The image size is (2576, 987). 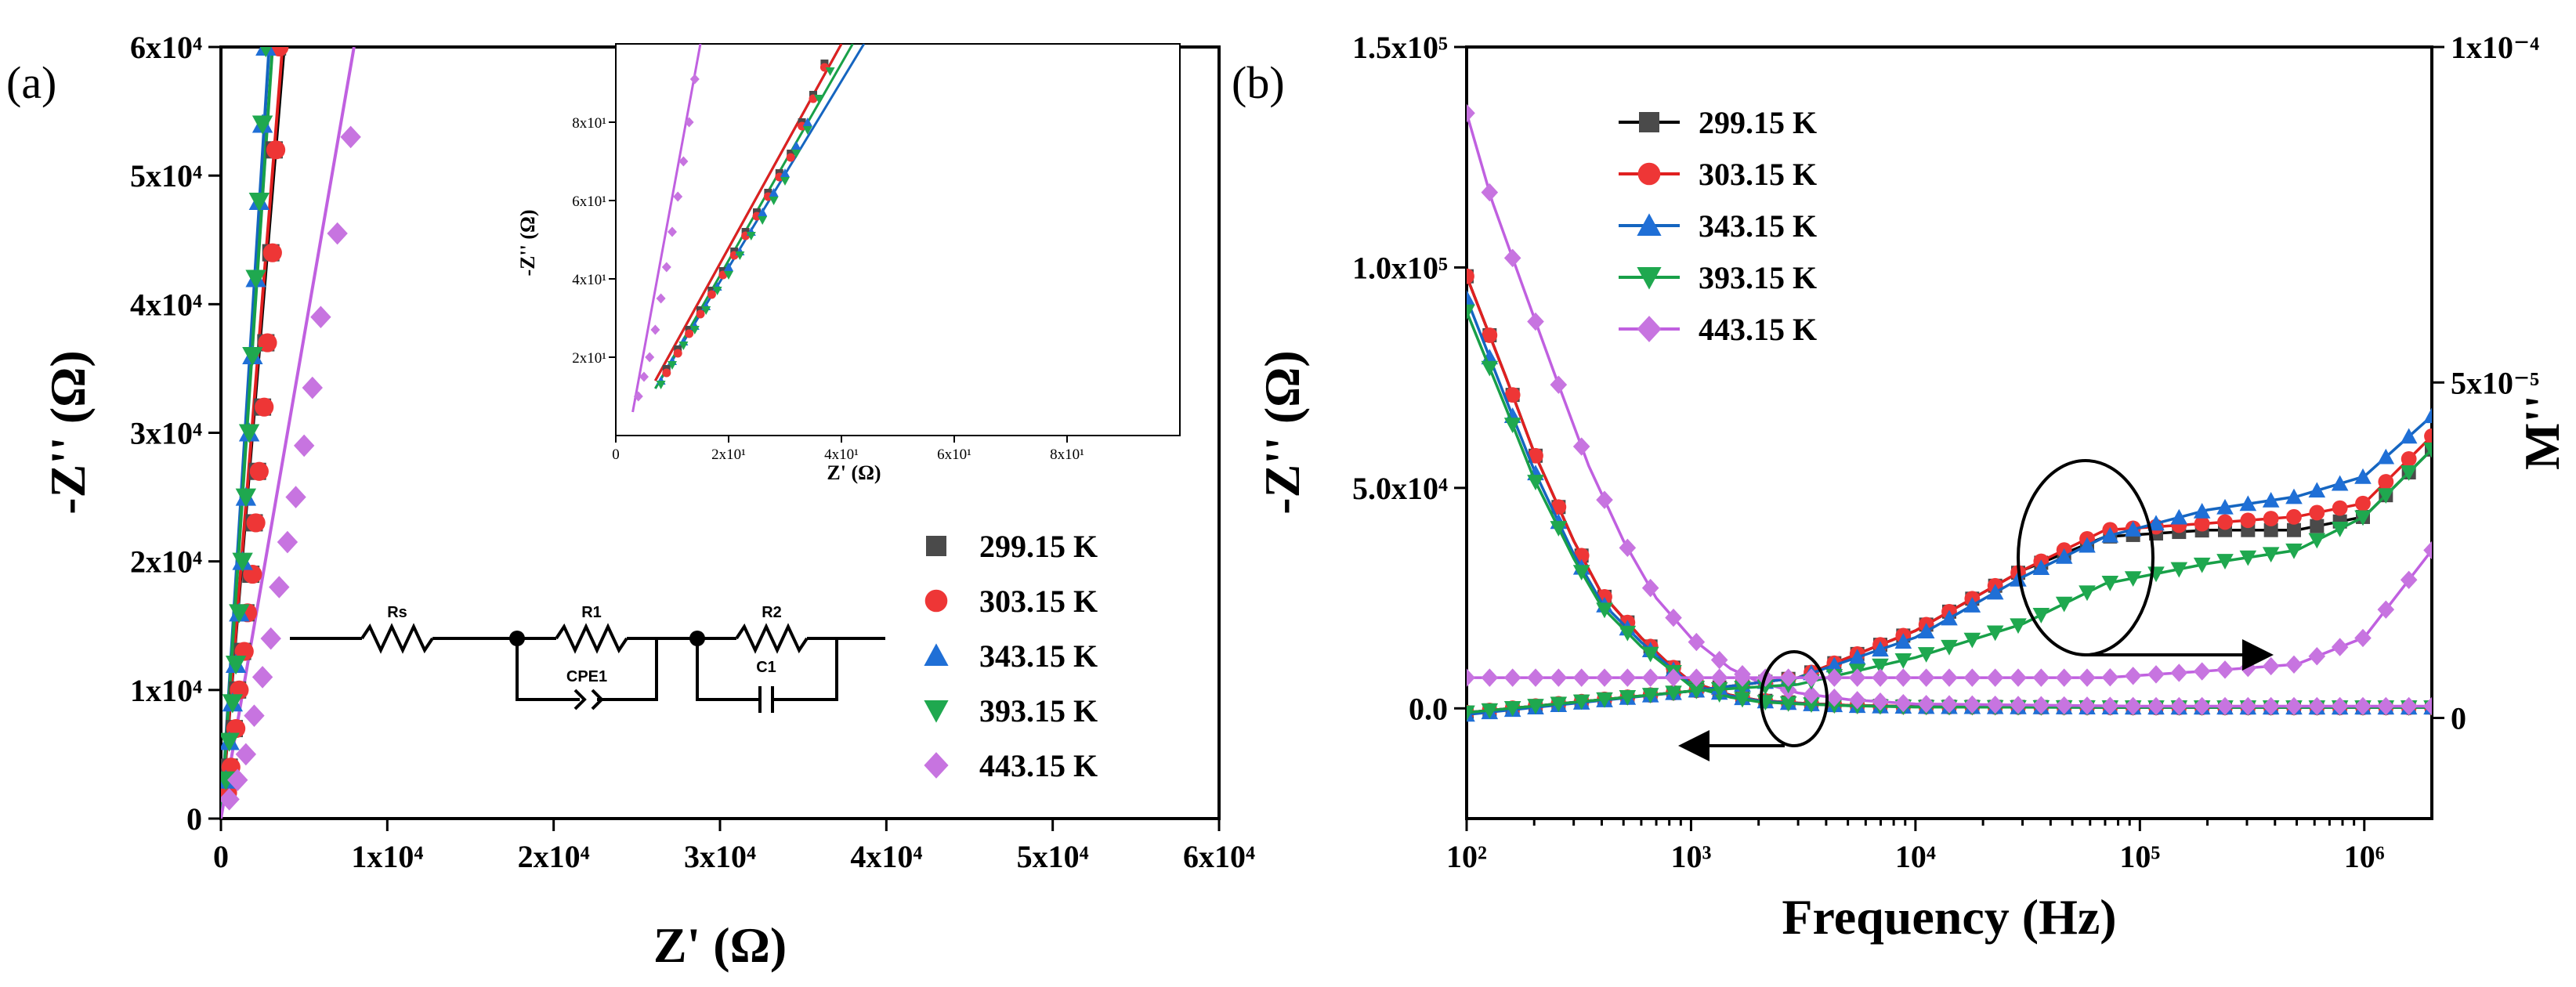 I want to click on legend-b-marker-443-15-k, so click(x=1649, y=329).